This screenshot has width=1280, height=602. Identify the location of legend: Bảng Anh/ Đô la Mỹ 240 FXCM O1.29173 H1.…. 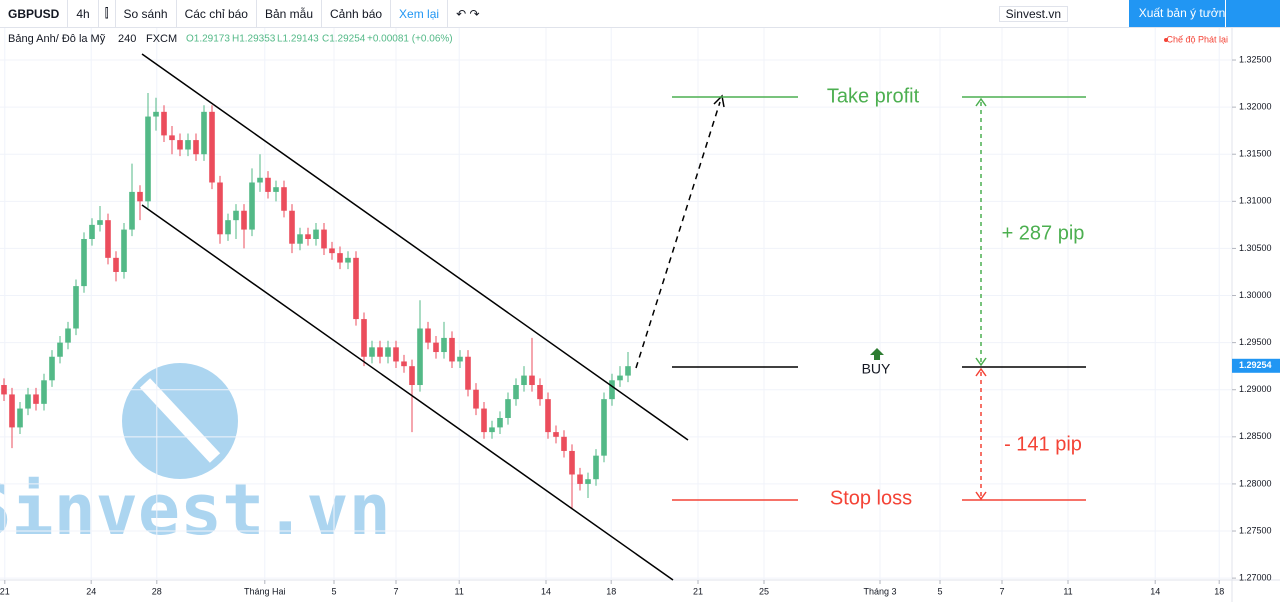
(618, 39).